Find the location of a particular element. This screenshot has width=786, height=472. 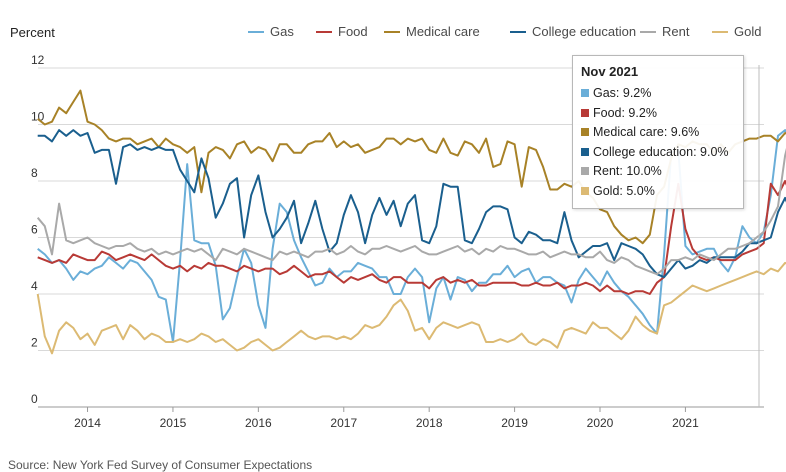

legend-label-gold: Gold is located at coordinates (747, 31).